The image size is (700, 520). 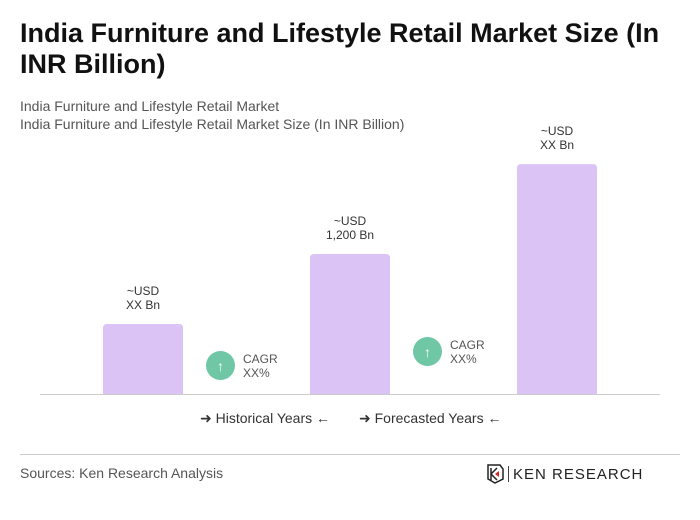 I want to click on logo-icon, so click(x=495, y=474).